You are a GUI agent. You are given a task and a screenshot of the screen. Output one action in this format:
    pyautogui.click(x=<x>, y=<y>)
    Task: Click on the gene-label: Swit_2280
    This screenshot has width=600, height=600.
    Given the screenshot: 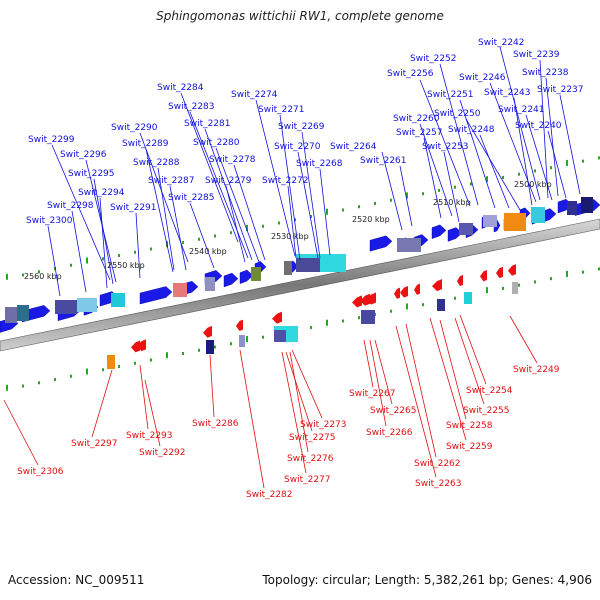 What is the action you would take?
    pyautogui.click(x=216, y=143)
    